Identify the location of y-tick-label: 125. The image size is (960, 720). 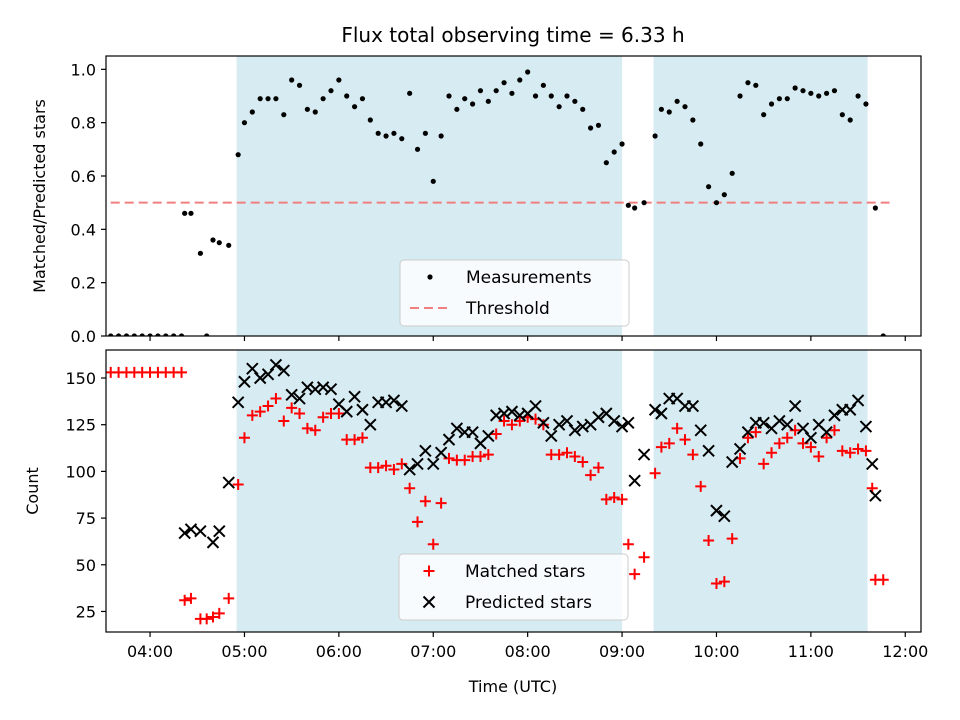
(80, 425).